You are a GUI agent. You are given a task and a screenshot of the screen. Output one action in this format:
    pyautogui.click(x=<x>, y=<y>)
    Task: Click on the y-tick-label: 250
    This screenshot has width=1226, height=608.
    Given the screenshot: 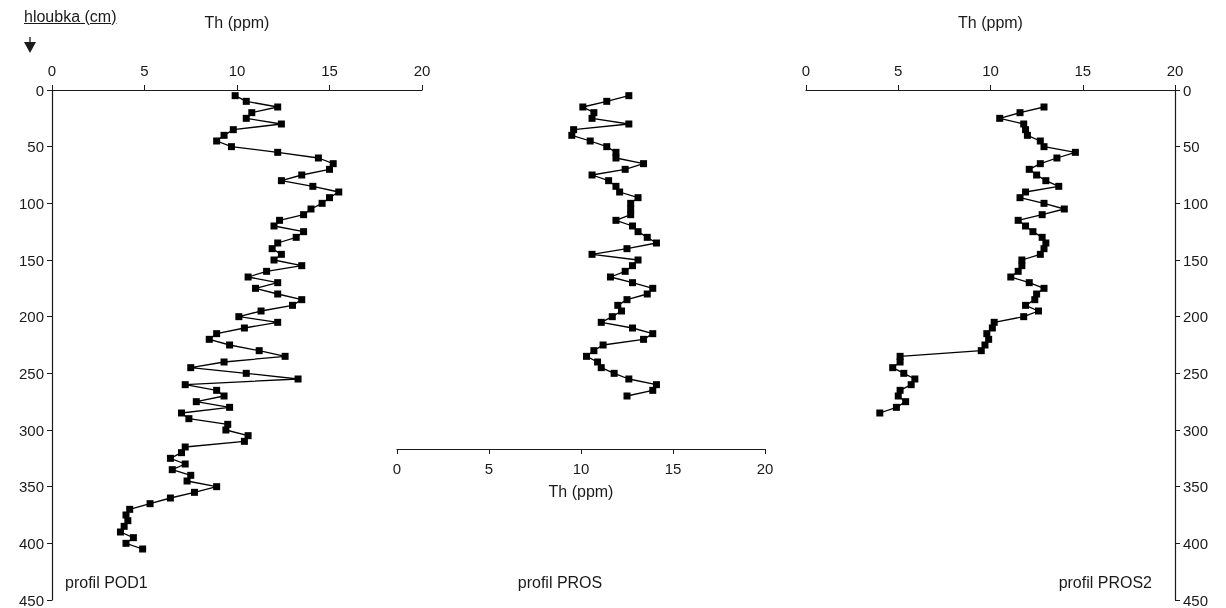 What is the action you would take?
    pyautogui.click(x=31, y=373)
    